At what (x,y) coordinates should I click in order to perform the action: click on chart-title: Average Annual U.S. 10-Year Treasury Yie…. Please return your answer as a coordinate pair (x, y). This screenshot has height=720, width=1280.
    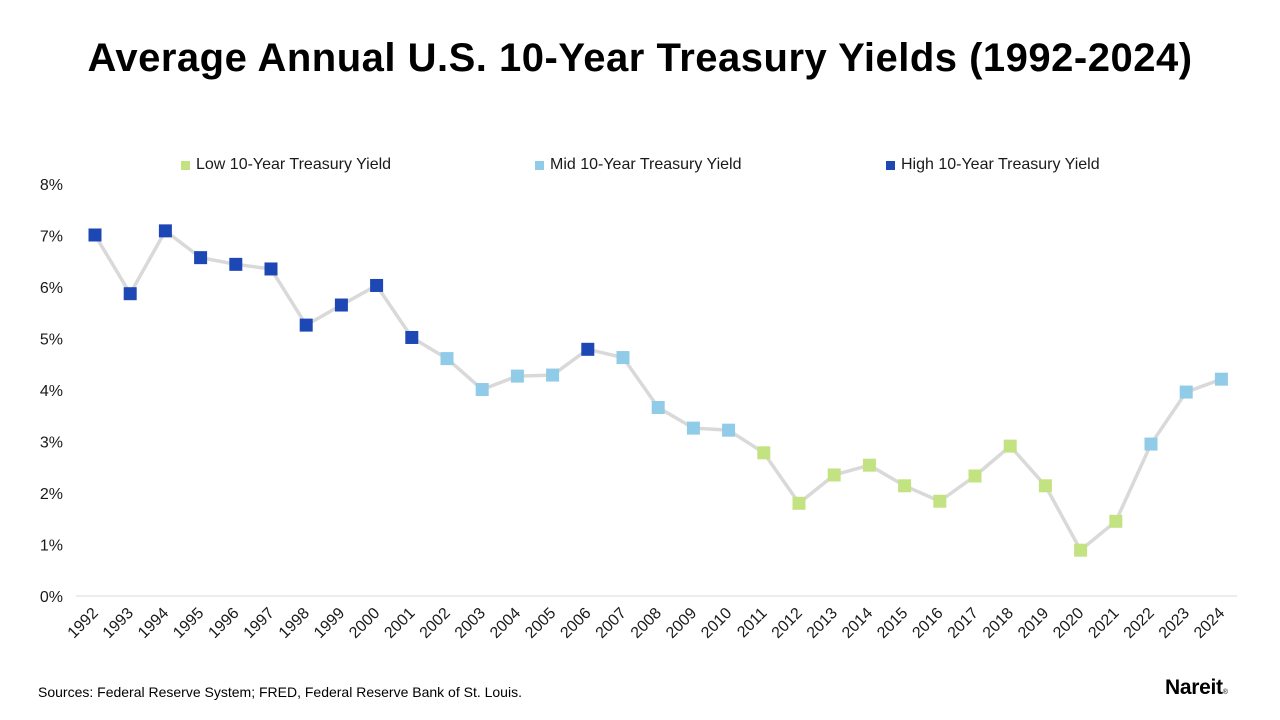
    Looking at the image, I should click on (640, 58).